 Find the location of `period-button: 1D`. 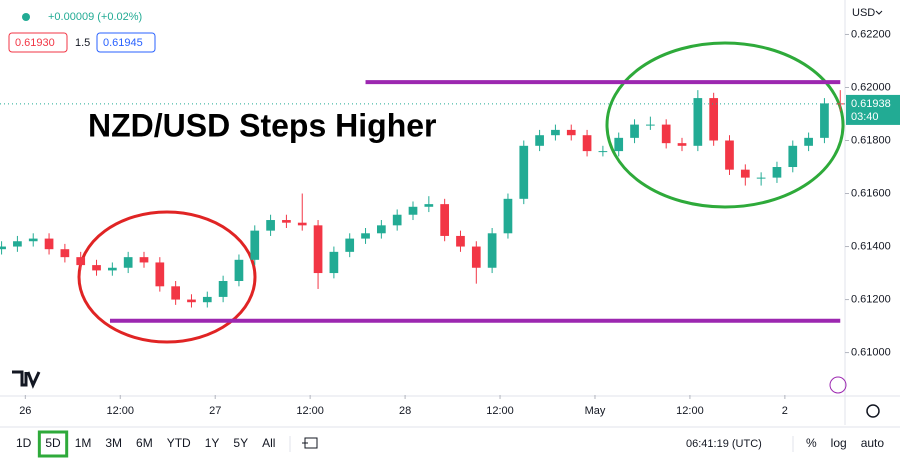

period-button: 1D is located at coordinates (24, 443).